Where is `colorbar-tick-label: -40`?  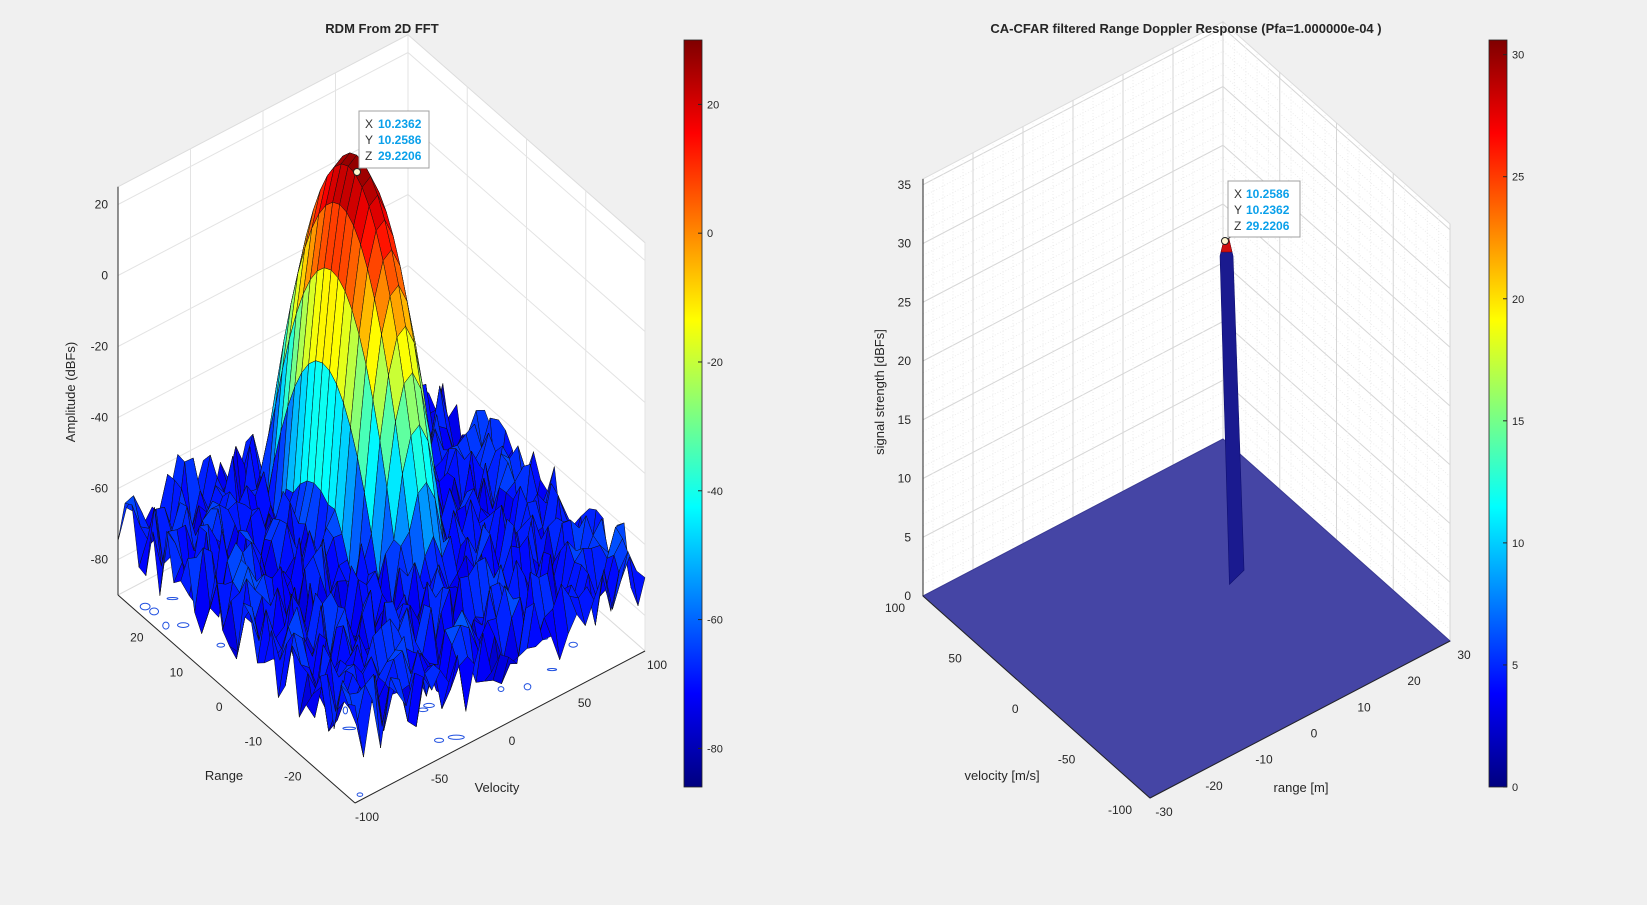
colorbar-tick-label: -40 is located at coordinates (715, 492).